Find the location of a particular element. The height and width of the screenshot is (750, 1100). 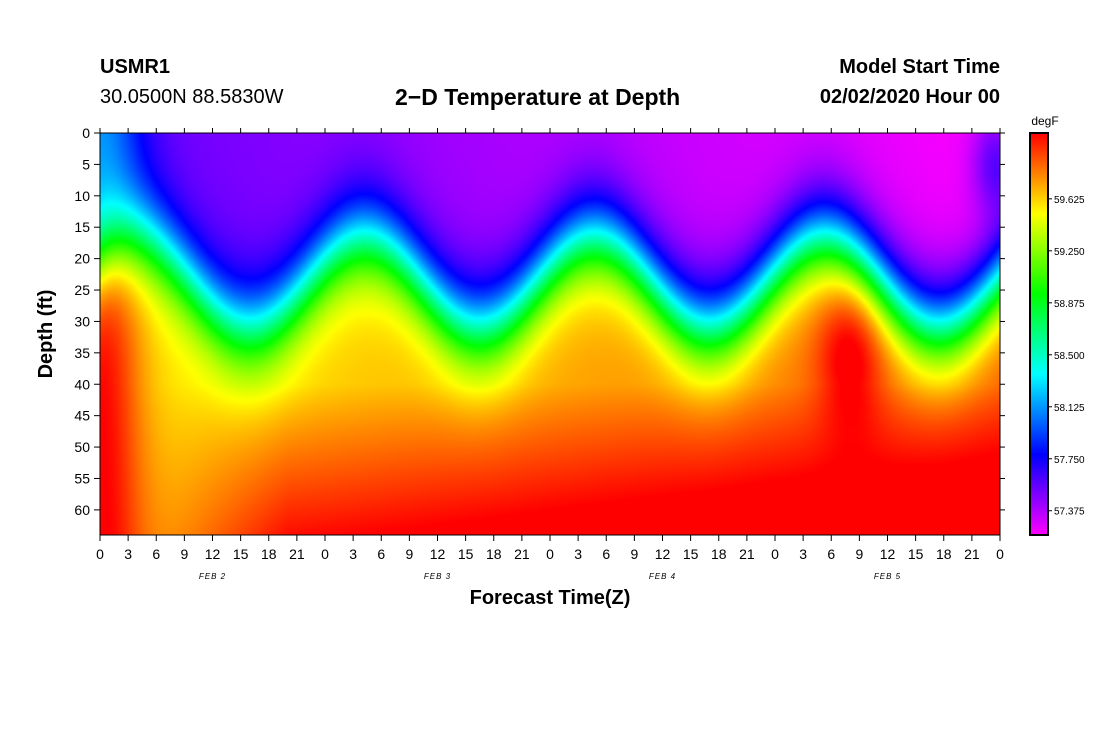

y-tick-label: 35 is located at coordinates (82, 353).